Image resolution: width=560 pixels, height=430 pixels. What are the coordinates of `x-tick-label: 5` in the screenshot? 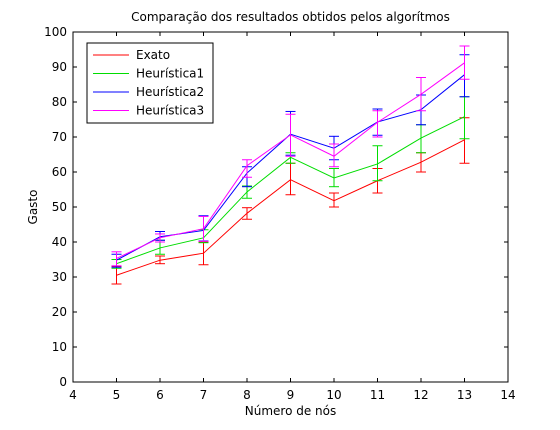 It's located at (117, 395).